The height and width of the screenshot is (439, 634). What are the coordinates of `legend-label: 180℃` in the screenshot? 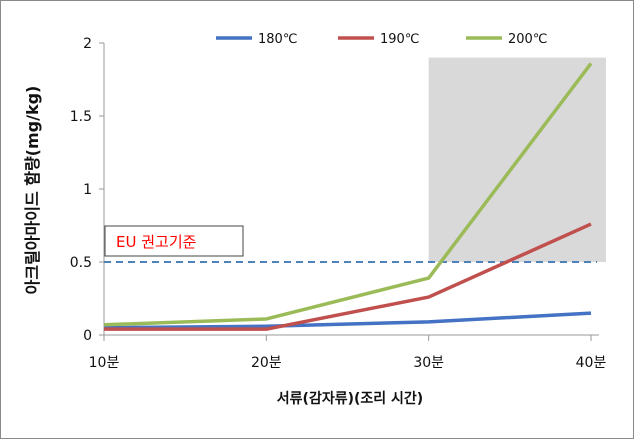 It's located at (277, 39).